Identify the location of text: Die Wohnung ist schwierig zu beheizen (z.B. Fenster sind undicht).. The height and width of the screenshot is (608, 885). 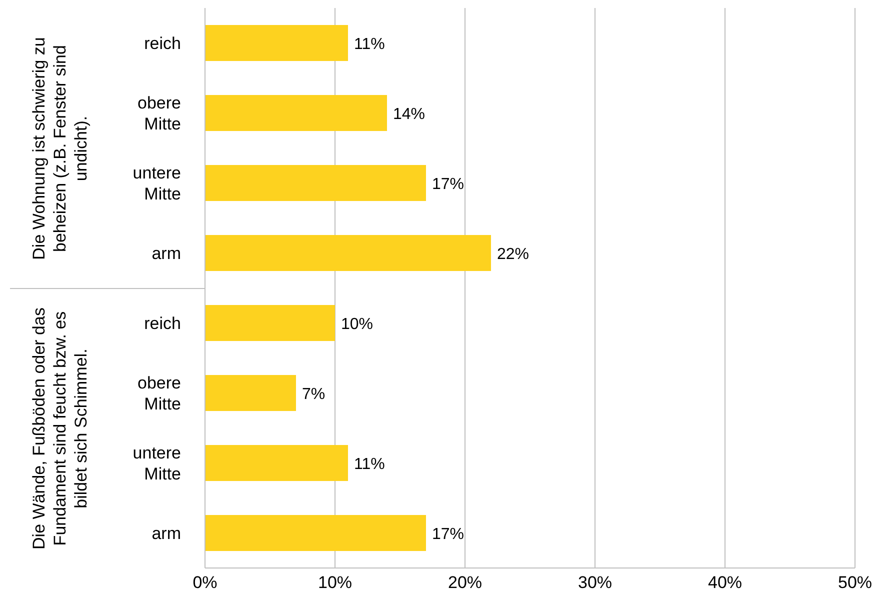
(60, 149).